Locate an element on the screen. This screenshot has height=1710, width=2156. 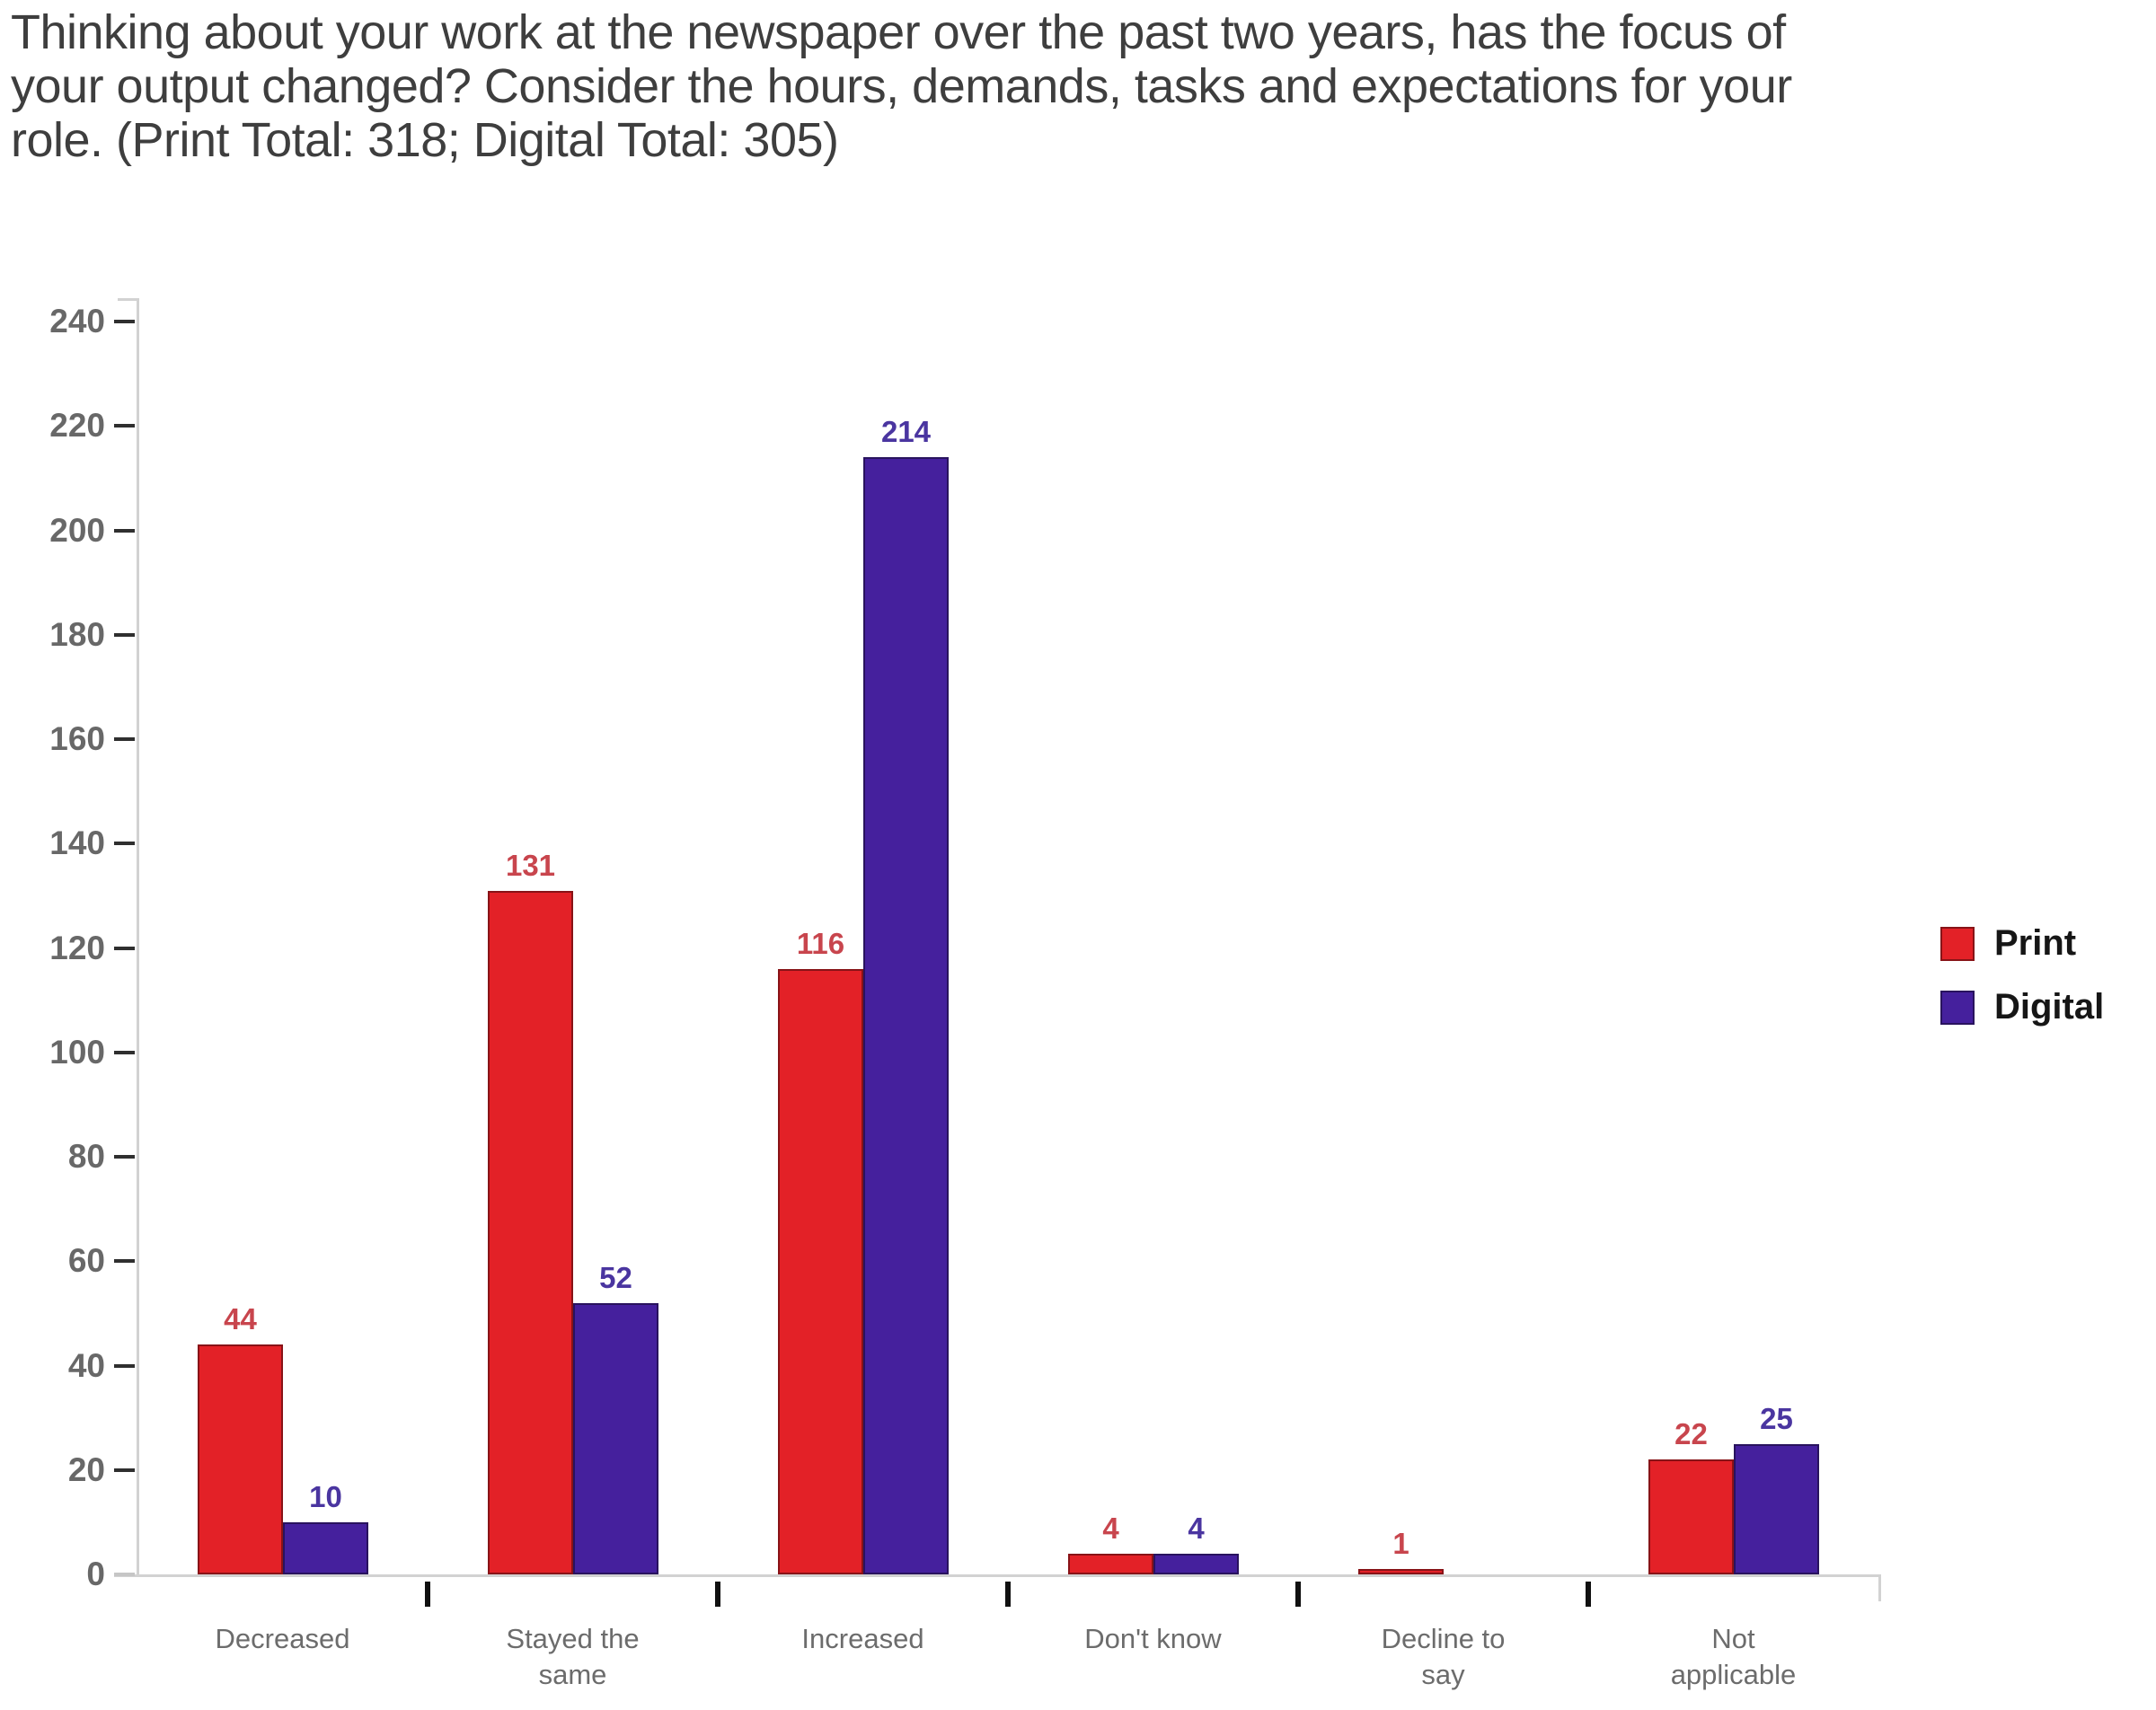
bar-value-label: 116 is located at coordinates (821, 944).